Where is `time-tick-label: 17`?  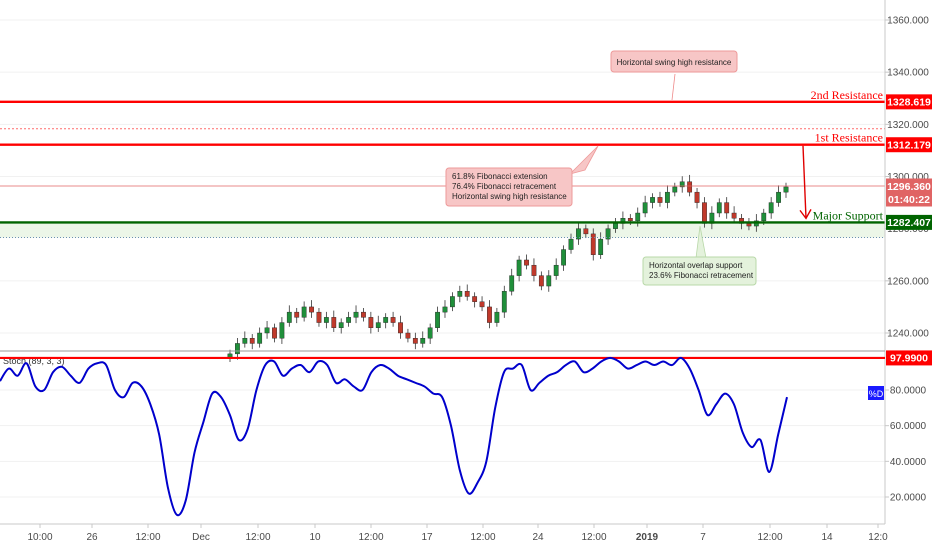
time-tick-label: 17 is located at coordinates (427, 537).